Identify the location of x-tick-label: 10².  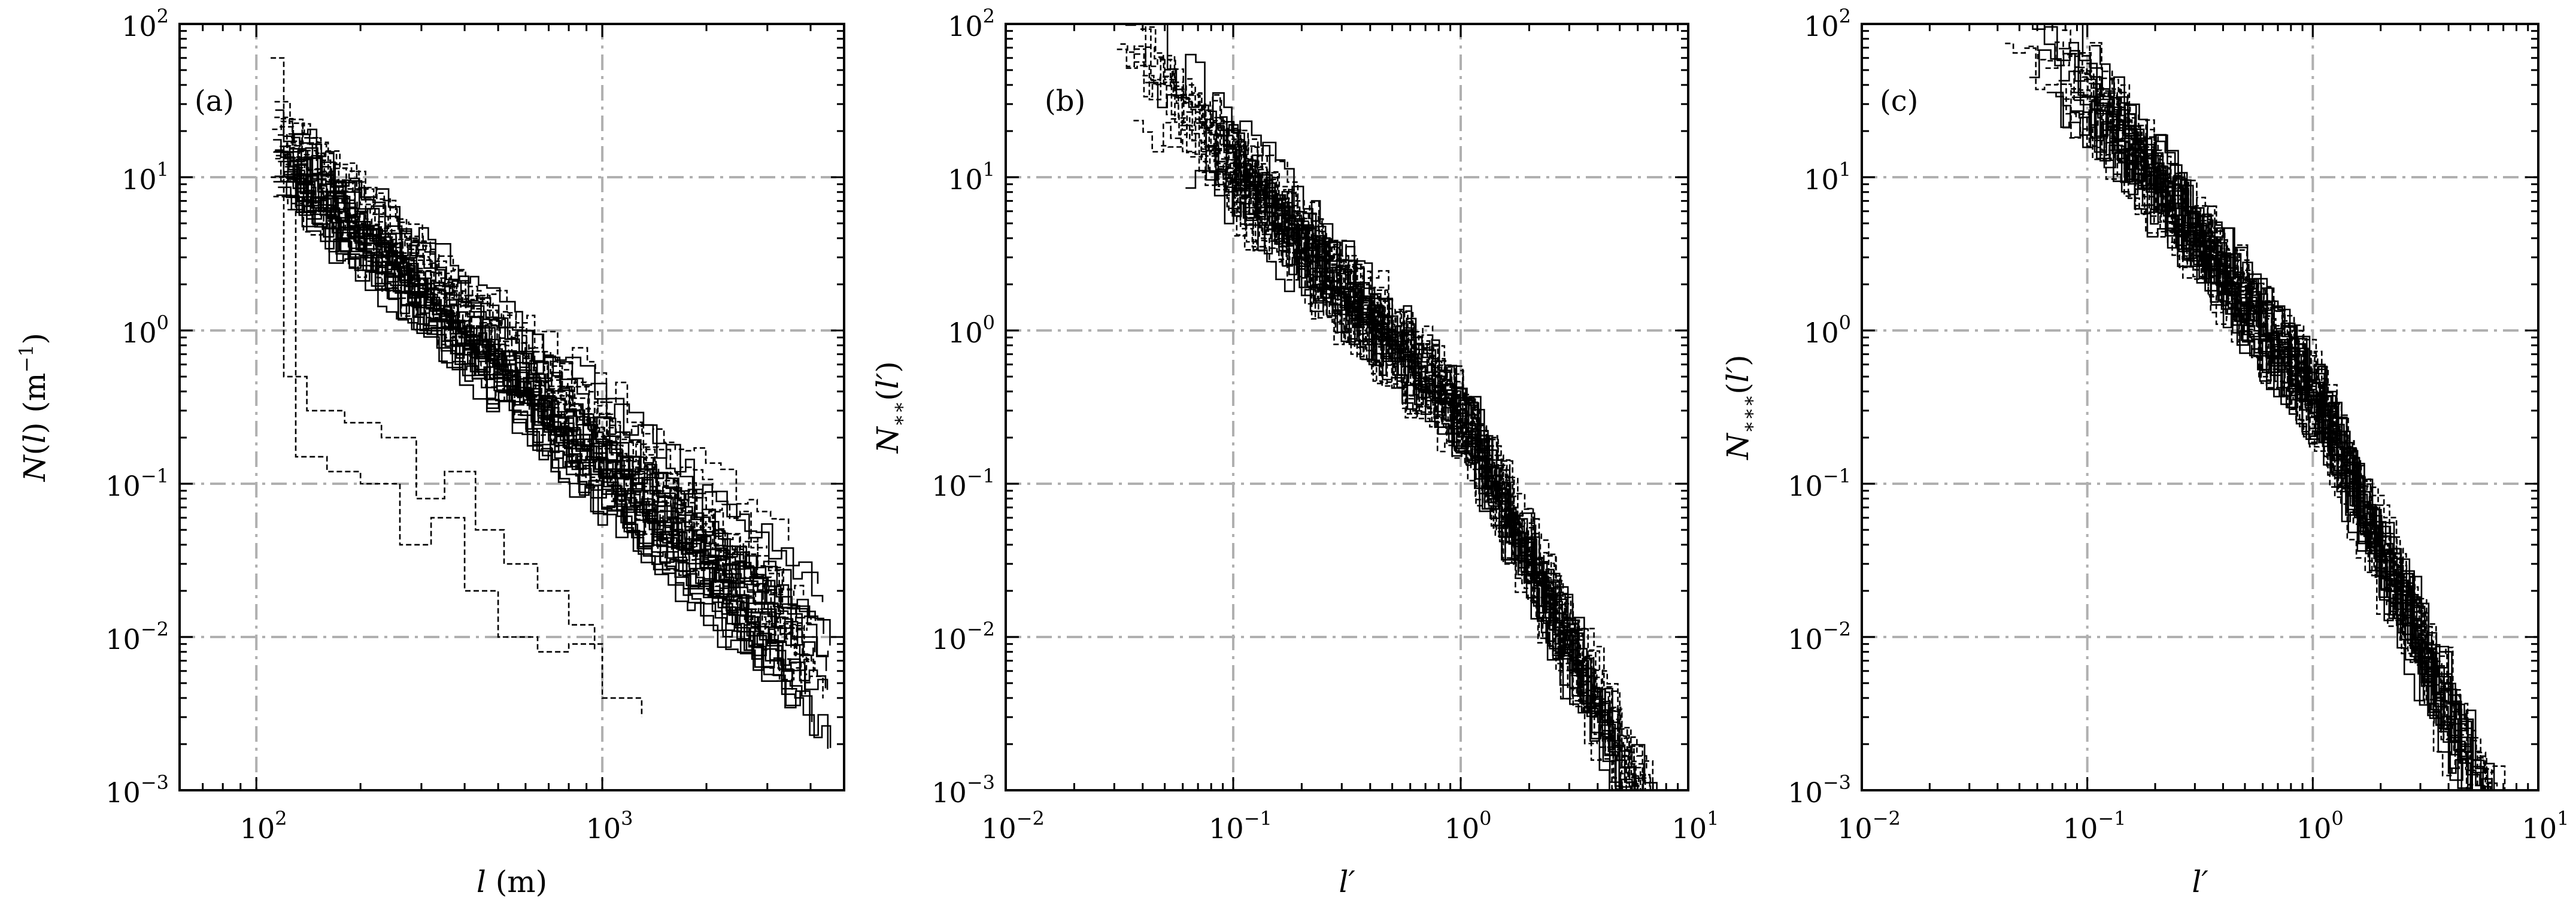
(263, 826).